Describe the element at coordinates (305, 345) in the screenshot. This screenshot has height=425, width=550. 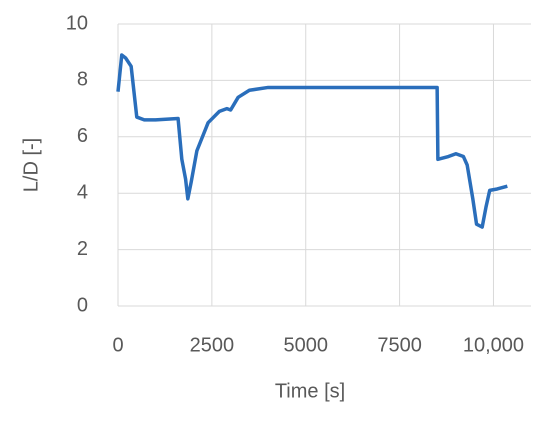
I see `x-tick-label: 5000` at that location.